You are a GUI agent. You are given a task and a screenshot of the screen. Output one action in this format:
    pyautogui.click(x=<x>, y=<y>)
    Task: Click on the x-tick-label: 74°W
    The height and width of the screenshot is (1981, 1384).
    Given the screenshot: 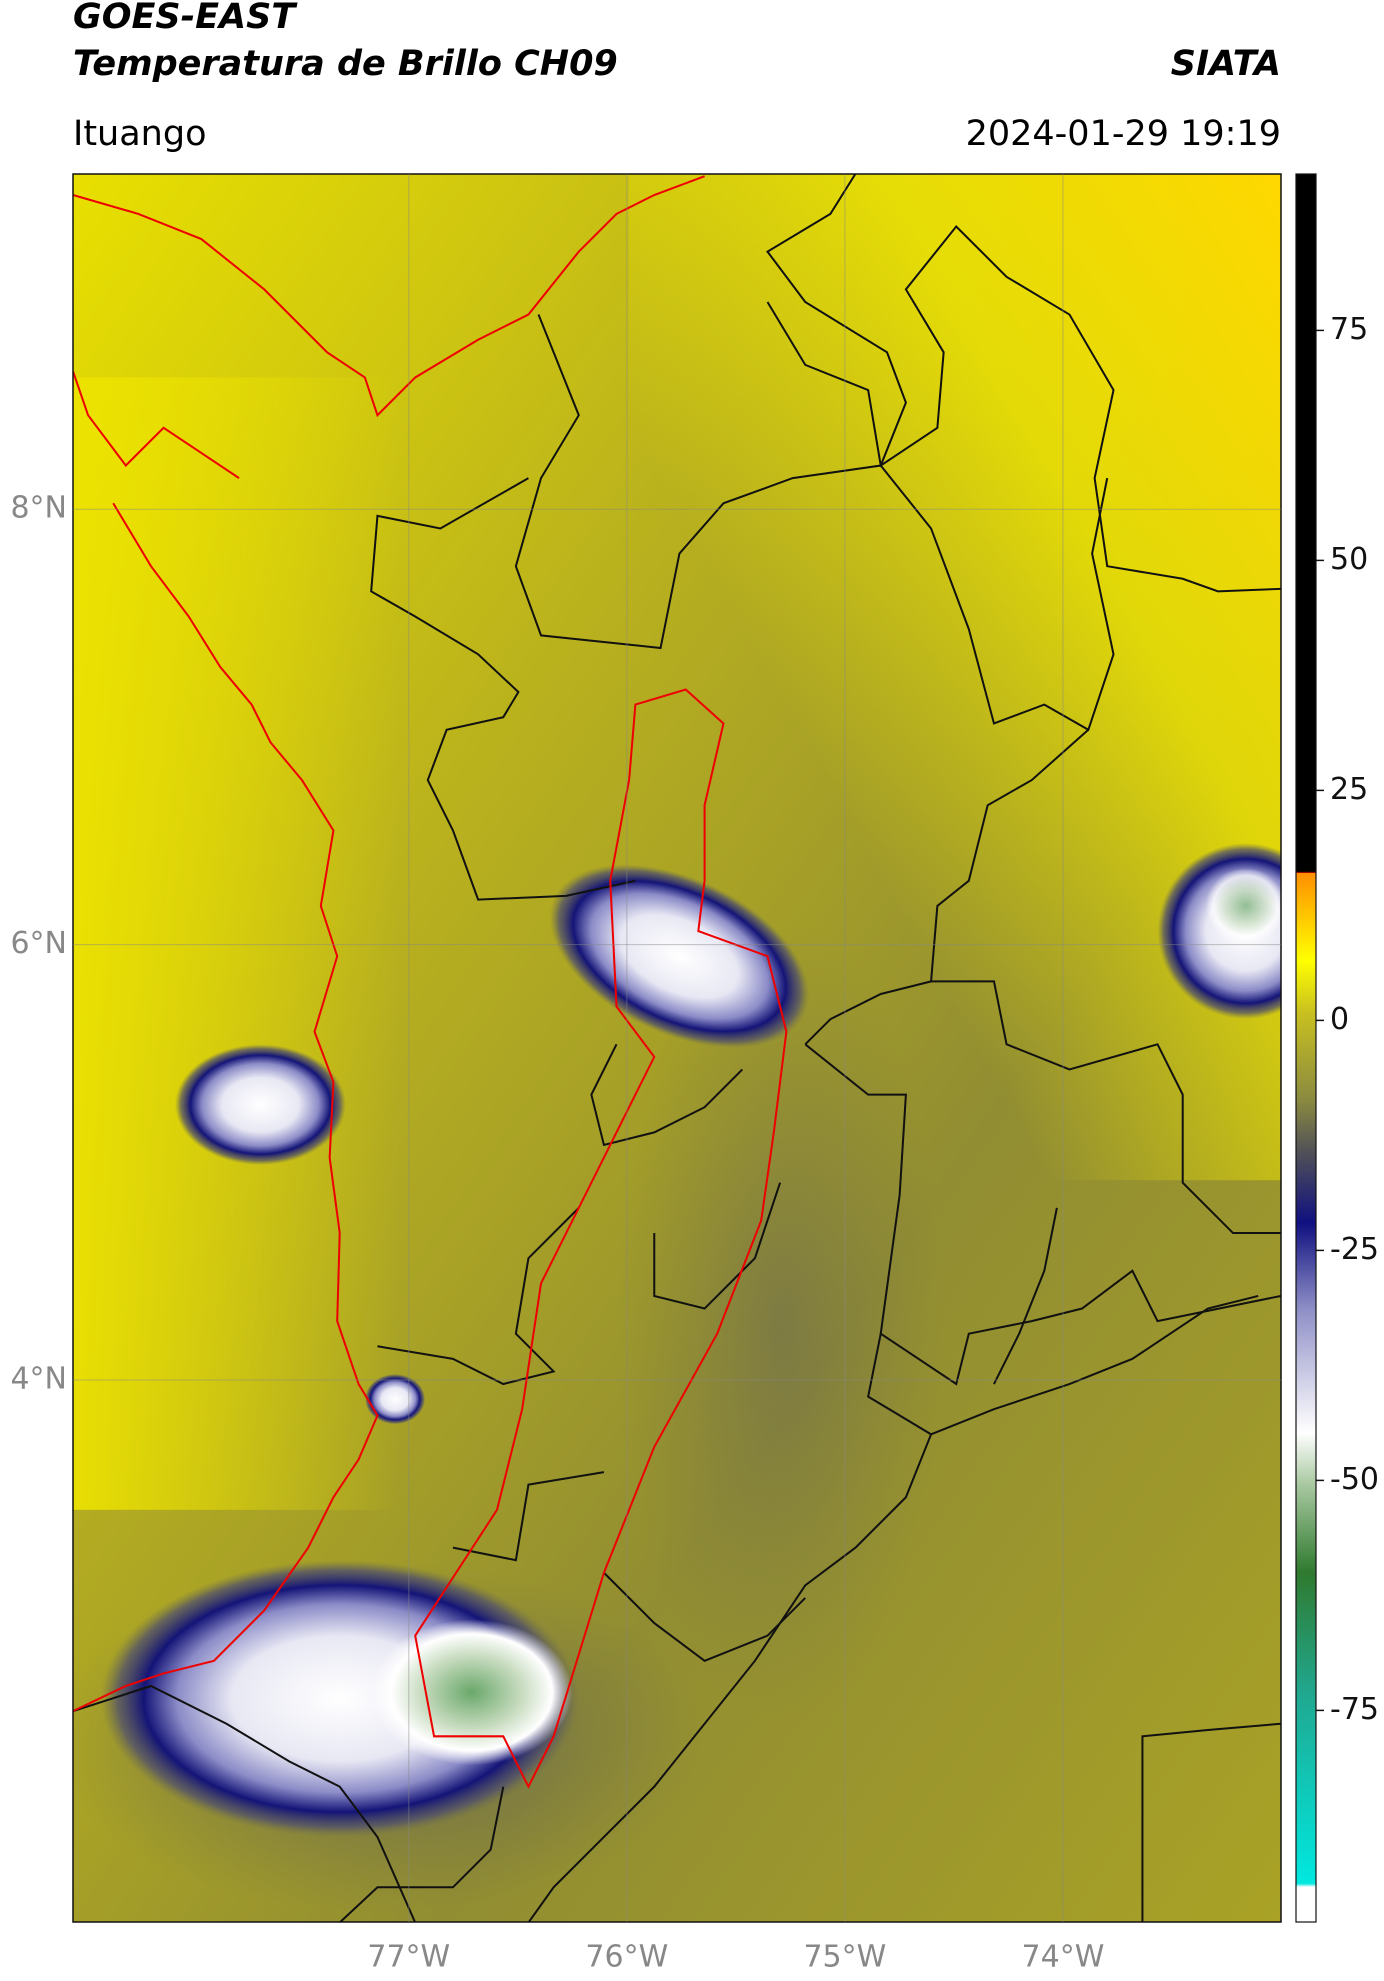 What is the action you would take?
    pyautogui.click(x=1063, y=1957)
    